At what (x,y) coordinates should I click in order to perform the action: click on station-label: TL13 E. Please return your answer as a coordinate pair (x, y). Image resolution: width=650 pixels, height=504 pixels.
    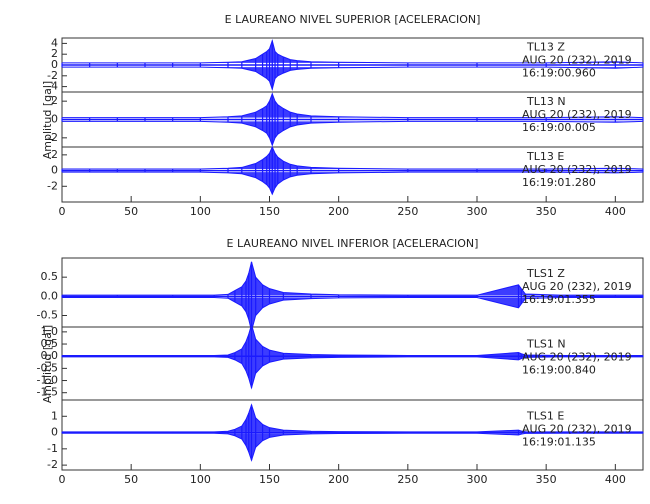
    Looking at the image, I should click on (545, 156).